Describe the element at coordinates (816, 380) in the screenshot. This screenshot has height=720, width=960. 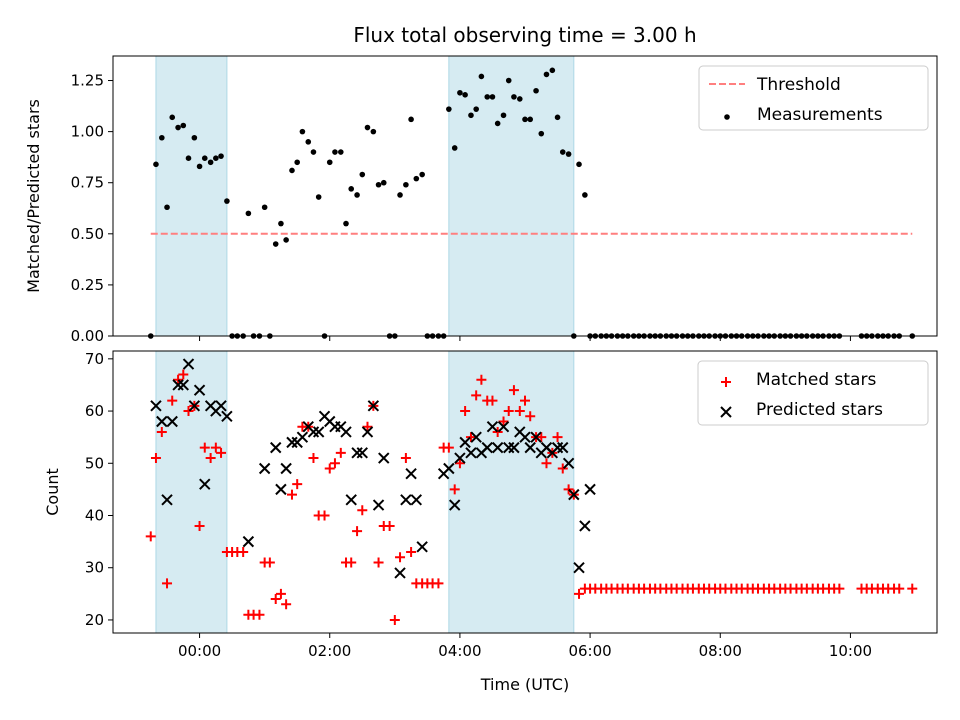
I see `legend-label: Matched stars` at that location.